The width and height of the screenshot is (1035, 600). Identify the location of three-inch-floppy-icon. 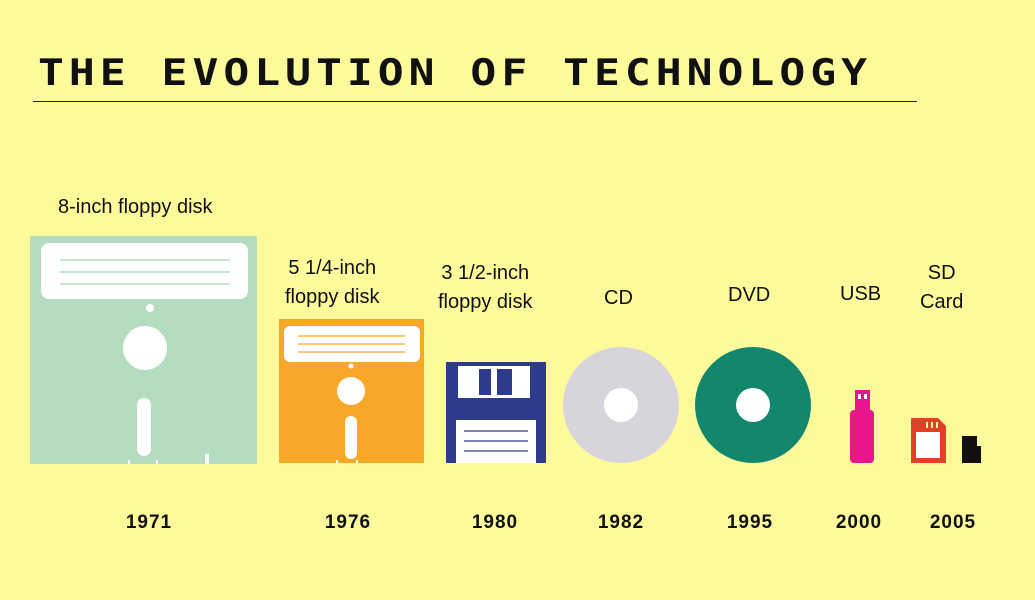
(496, 412).